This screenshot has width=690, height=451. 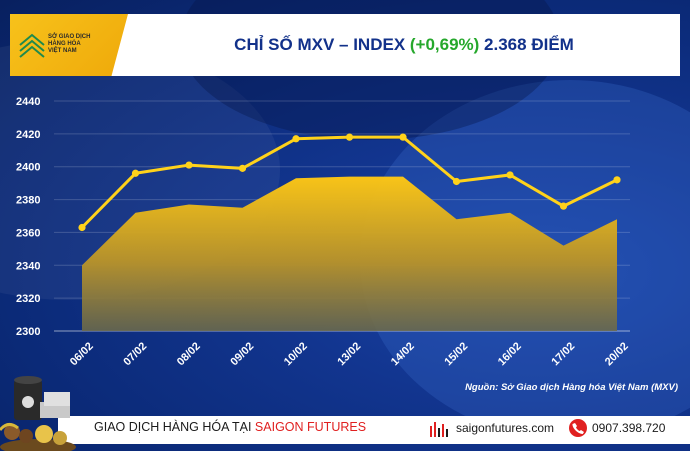 I want to click on title-main: CHỈ SỐ MXV – INDEX, so click(x=322, y=44).